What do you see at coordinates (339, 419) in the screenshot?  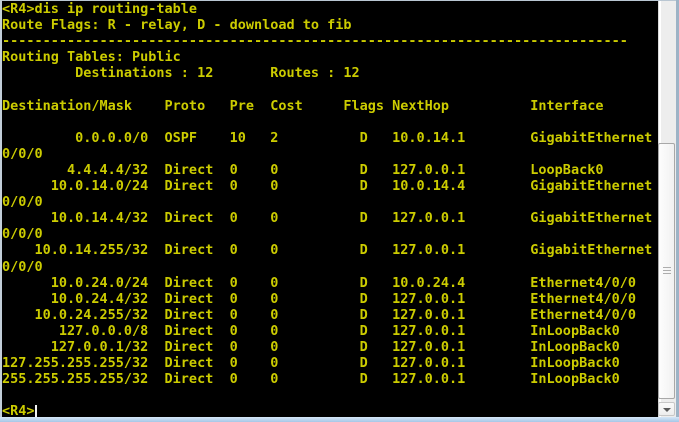 I see `window-border-bottom` at bounding box center [339, 419].